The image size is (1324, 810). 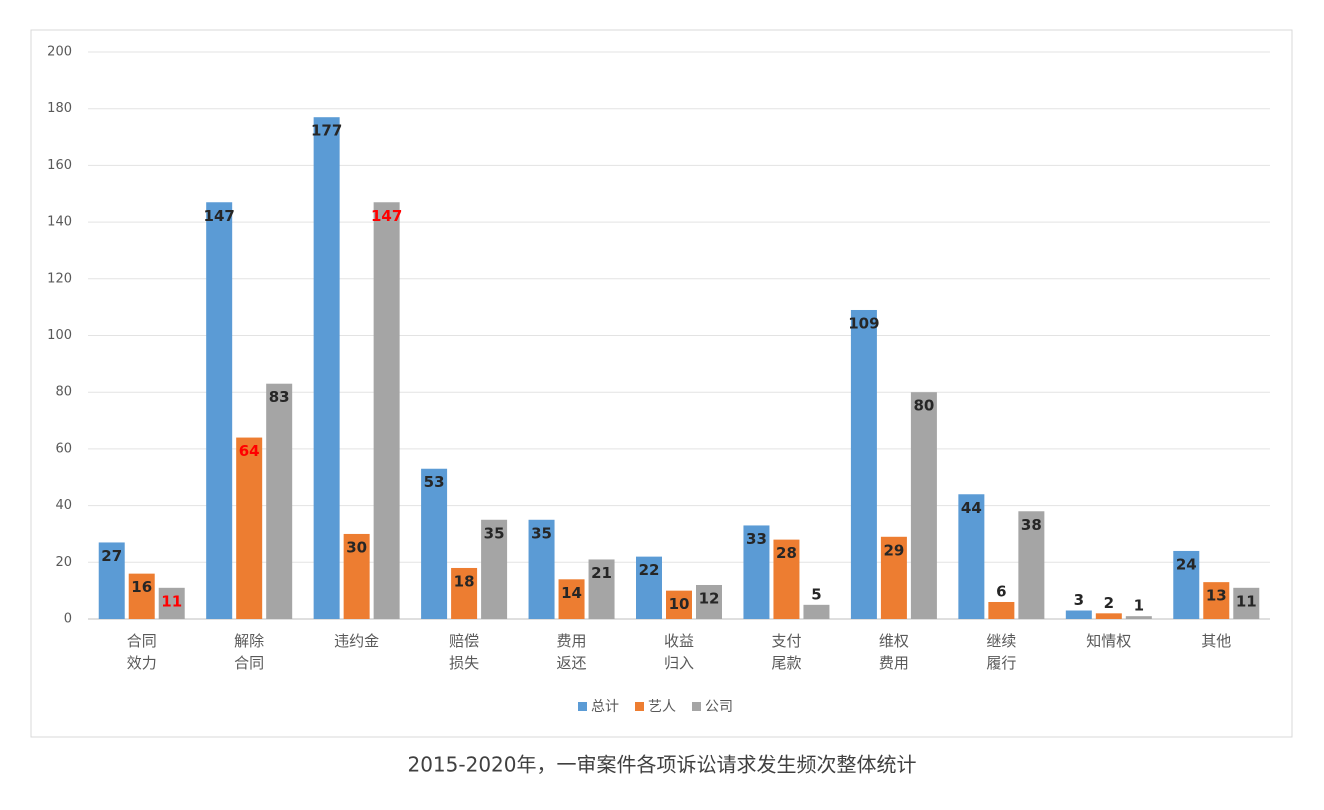 What do you see at coordinates (59, 108) in the screenshot?
I see `y-tick-label: 180` at bounding box center [59, 108].